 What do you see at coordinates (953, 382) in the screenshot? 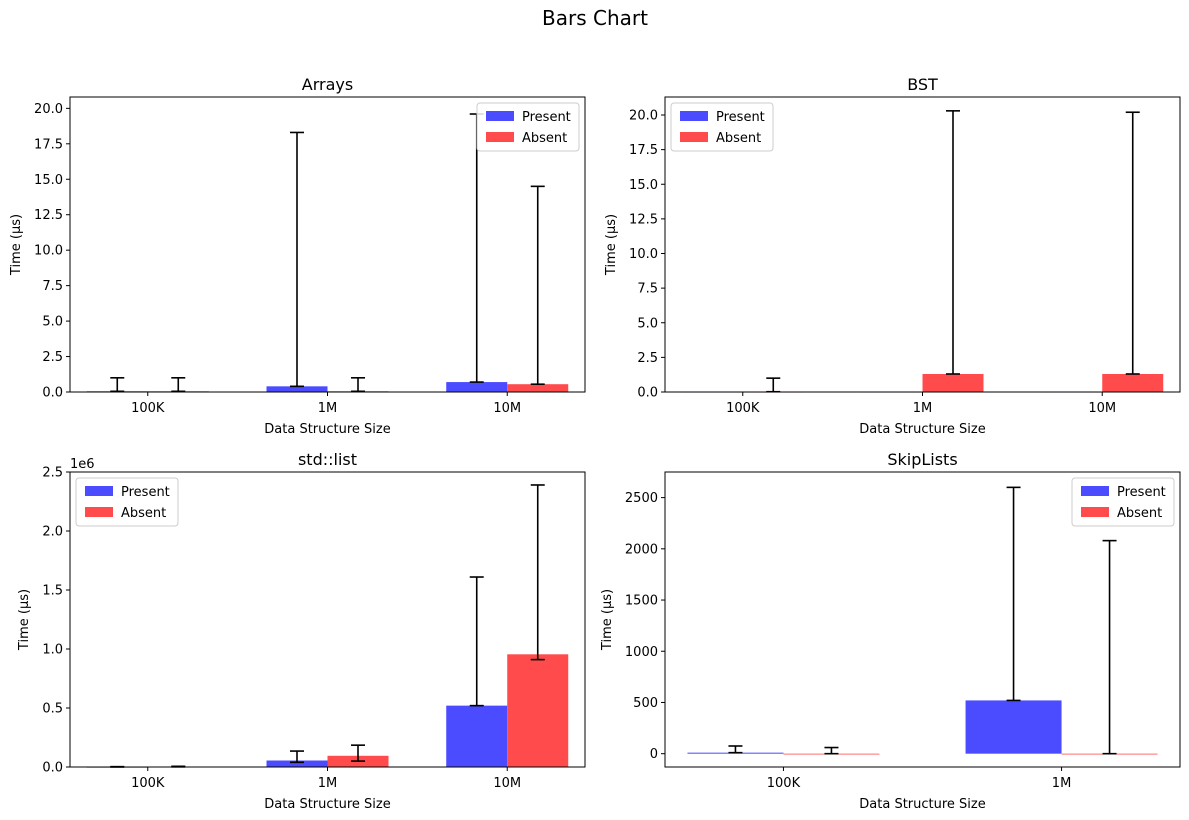
I see `bar-absent-1M` at bounding box center [953, 382].